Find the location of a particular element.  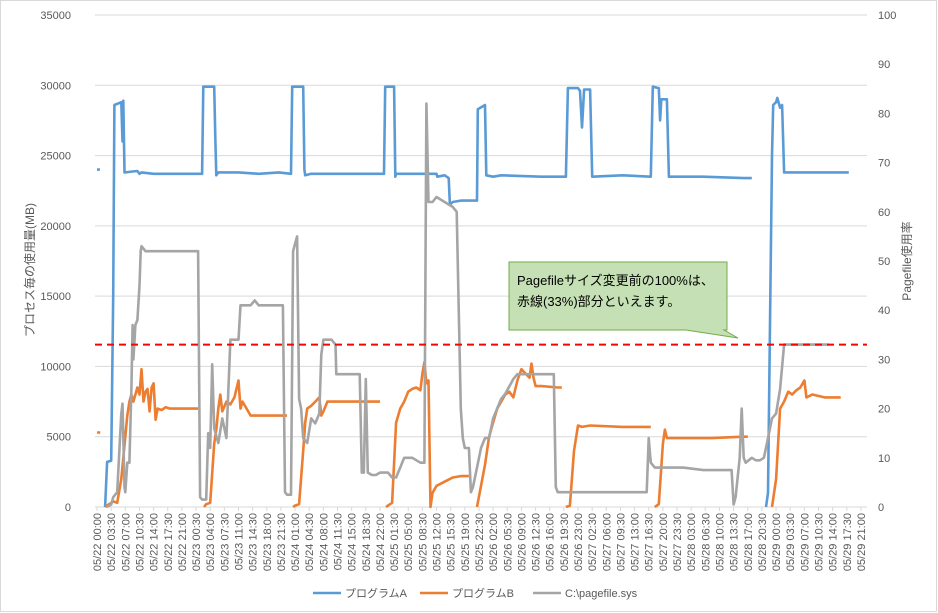

y-tick-label-right: 30 is located at coordinates (884, 360).